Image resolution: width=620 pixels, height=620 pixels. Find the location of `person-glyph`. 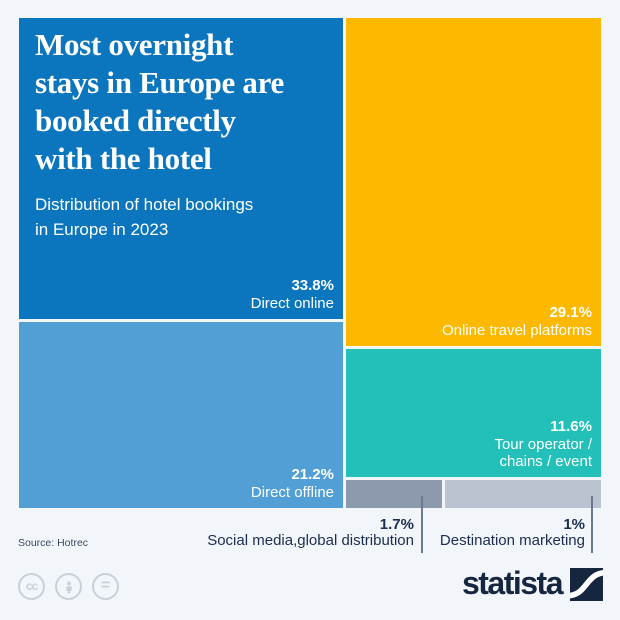

person-glyph is located at coordinates (68, 587).